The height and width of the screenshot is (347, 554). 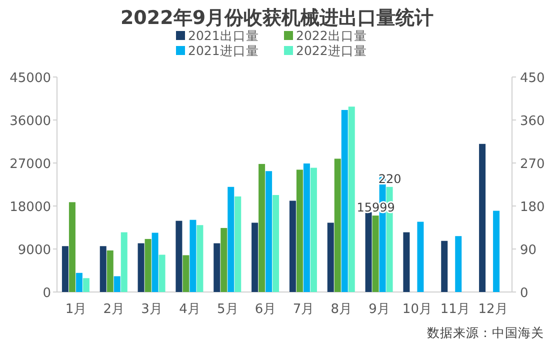 What do you see at coordinates (493, 309) in the screenshot?
I see `x-tick-label: 12月` at bounding box center [493, 309].